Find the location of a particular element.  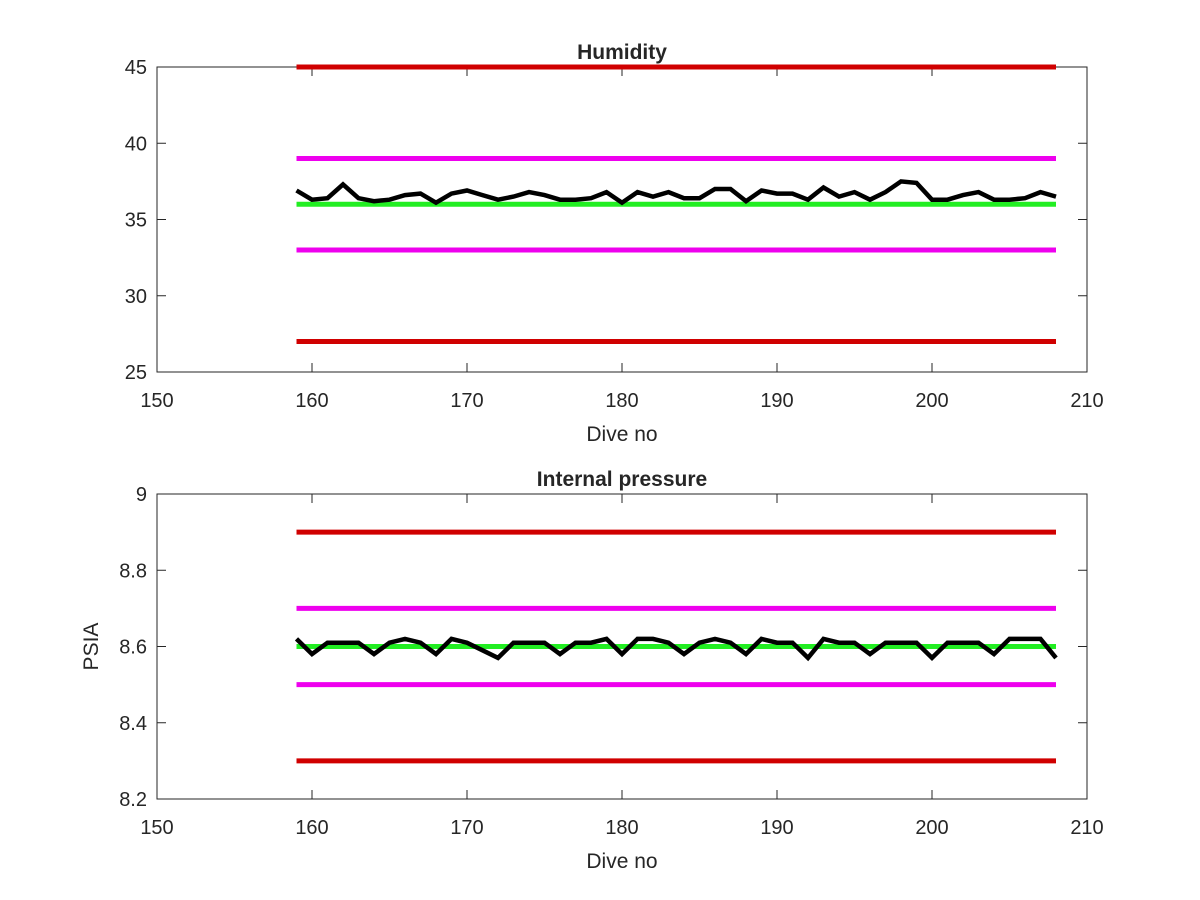

y-axis-label: PSIA is located at coordinates (91, 647).